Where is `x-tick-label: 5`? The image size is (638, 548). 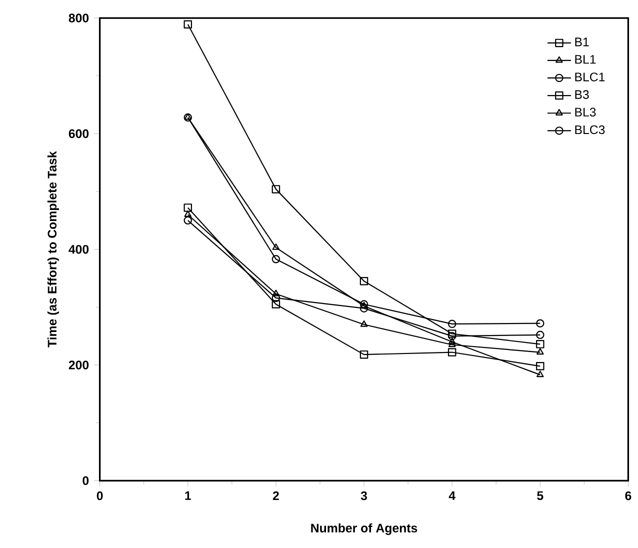 x-tick-label: 5 is located at coordinates (540, 496).